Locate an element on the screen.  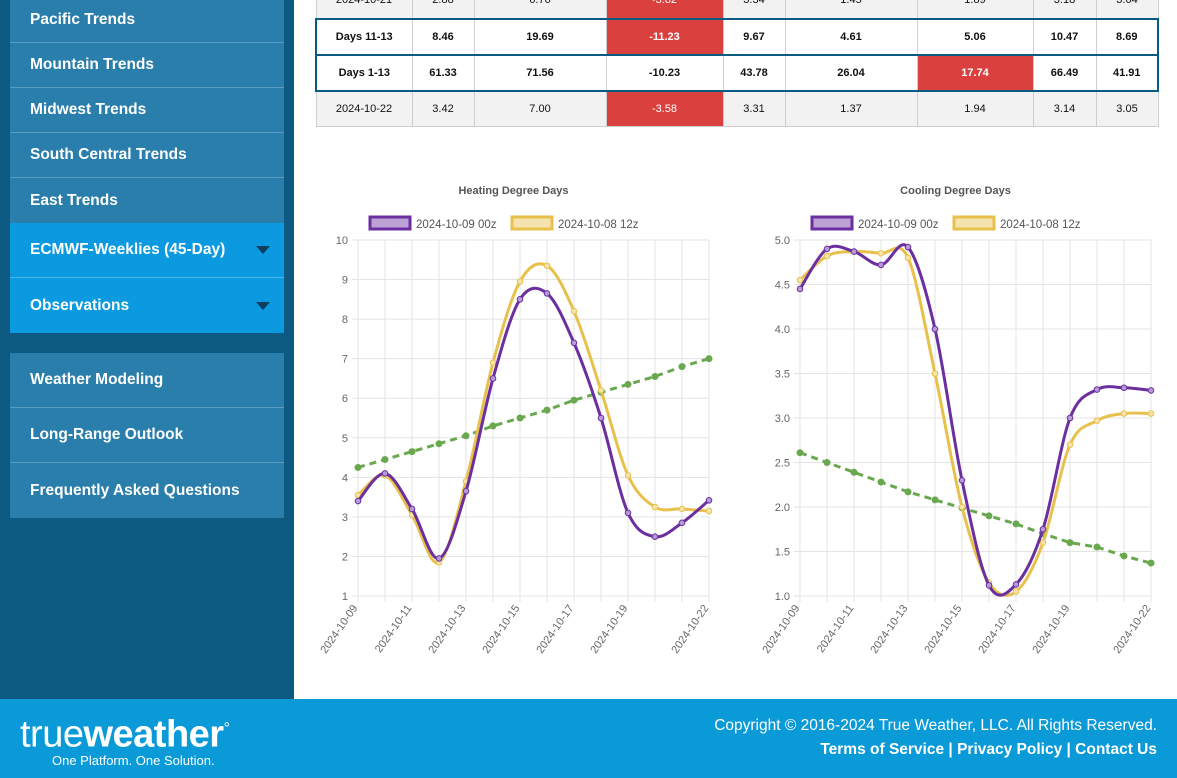
sidebar-dropdown-observations: Observations is located at coordinates (147, 305).